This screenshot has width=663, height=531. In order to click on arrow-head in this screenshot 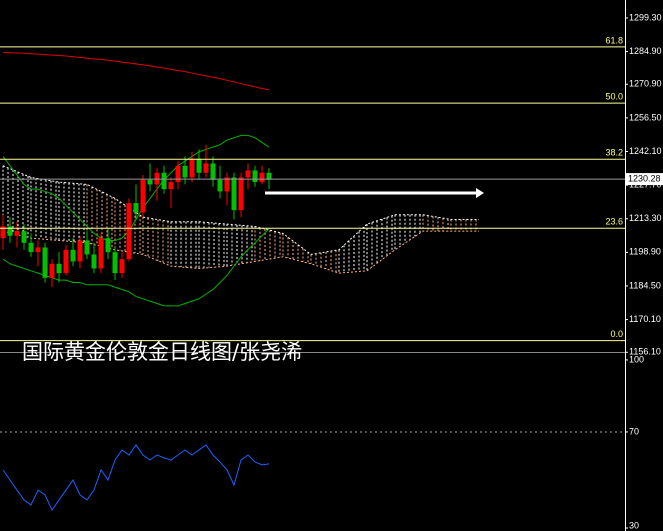, I will do `click(480, 193)`.